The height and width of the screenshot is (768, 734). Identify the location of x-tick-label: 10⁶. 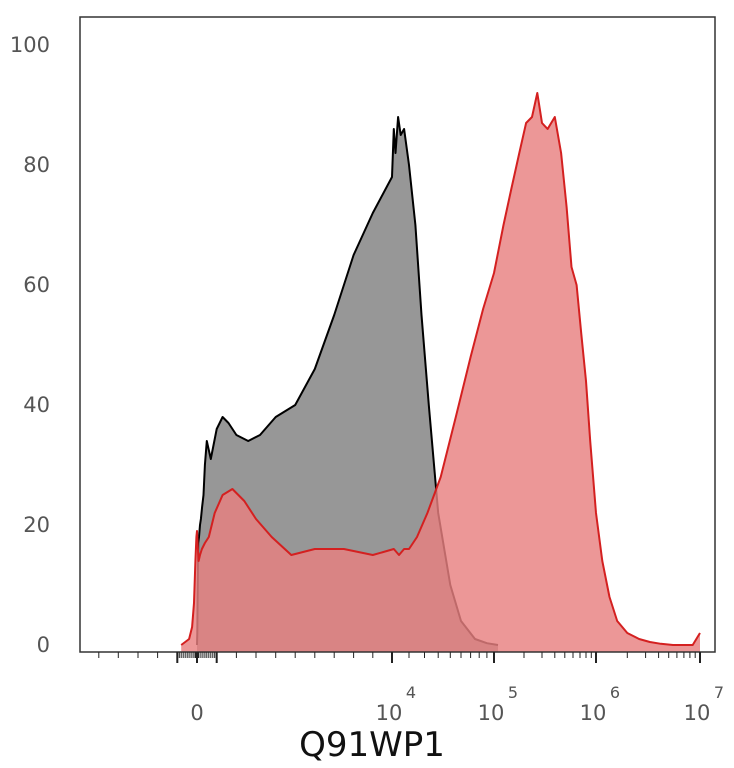
(600, 704).